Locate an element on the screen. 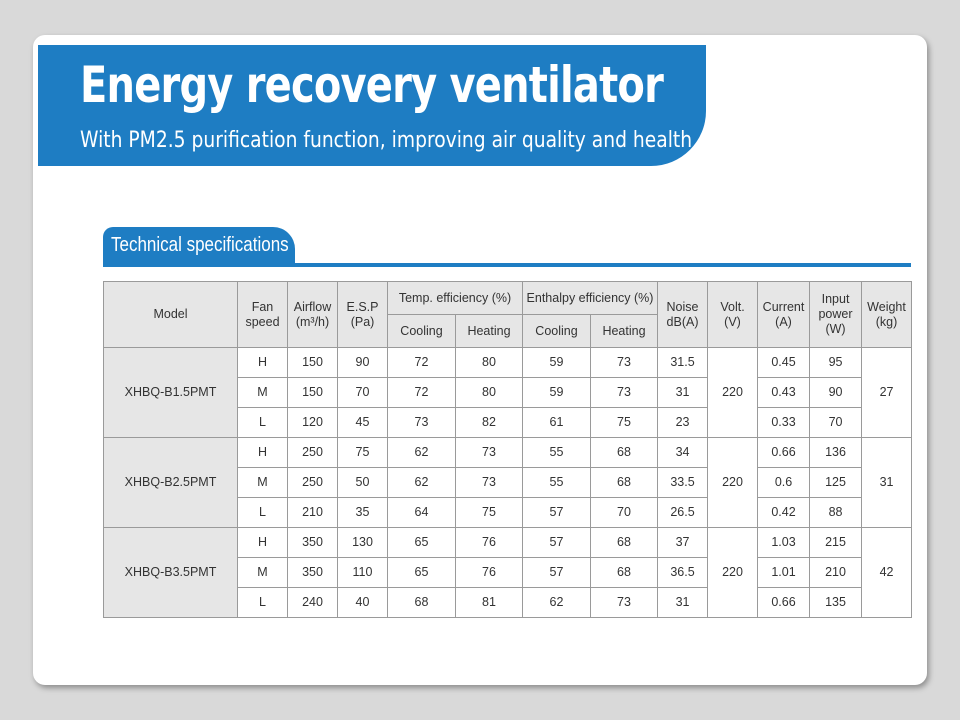 This screenshot has height=720, width=960. cell-enth-heat: 70 is located at coordinates (624, 512).